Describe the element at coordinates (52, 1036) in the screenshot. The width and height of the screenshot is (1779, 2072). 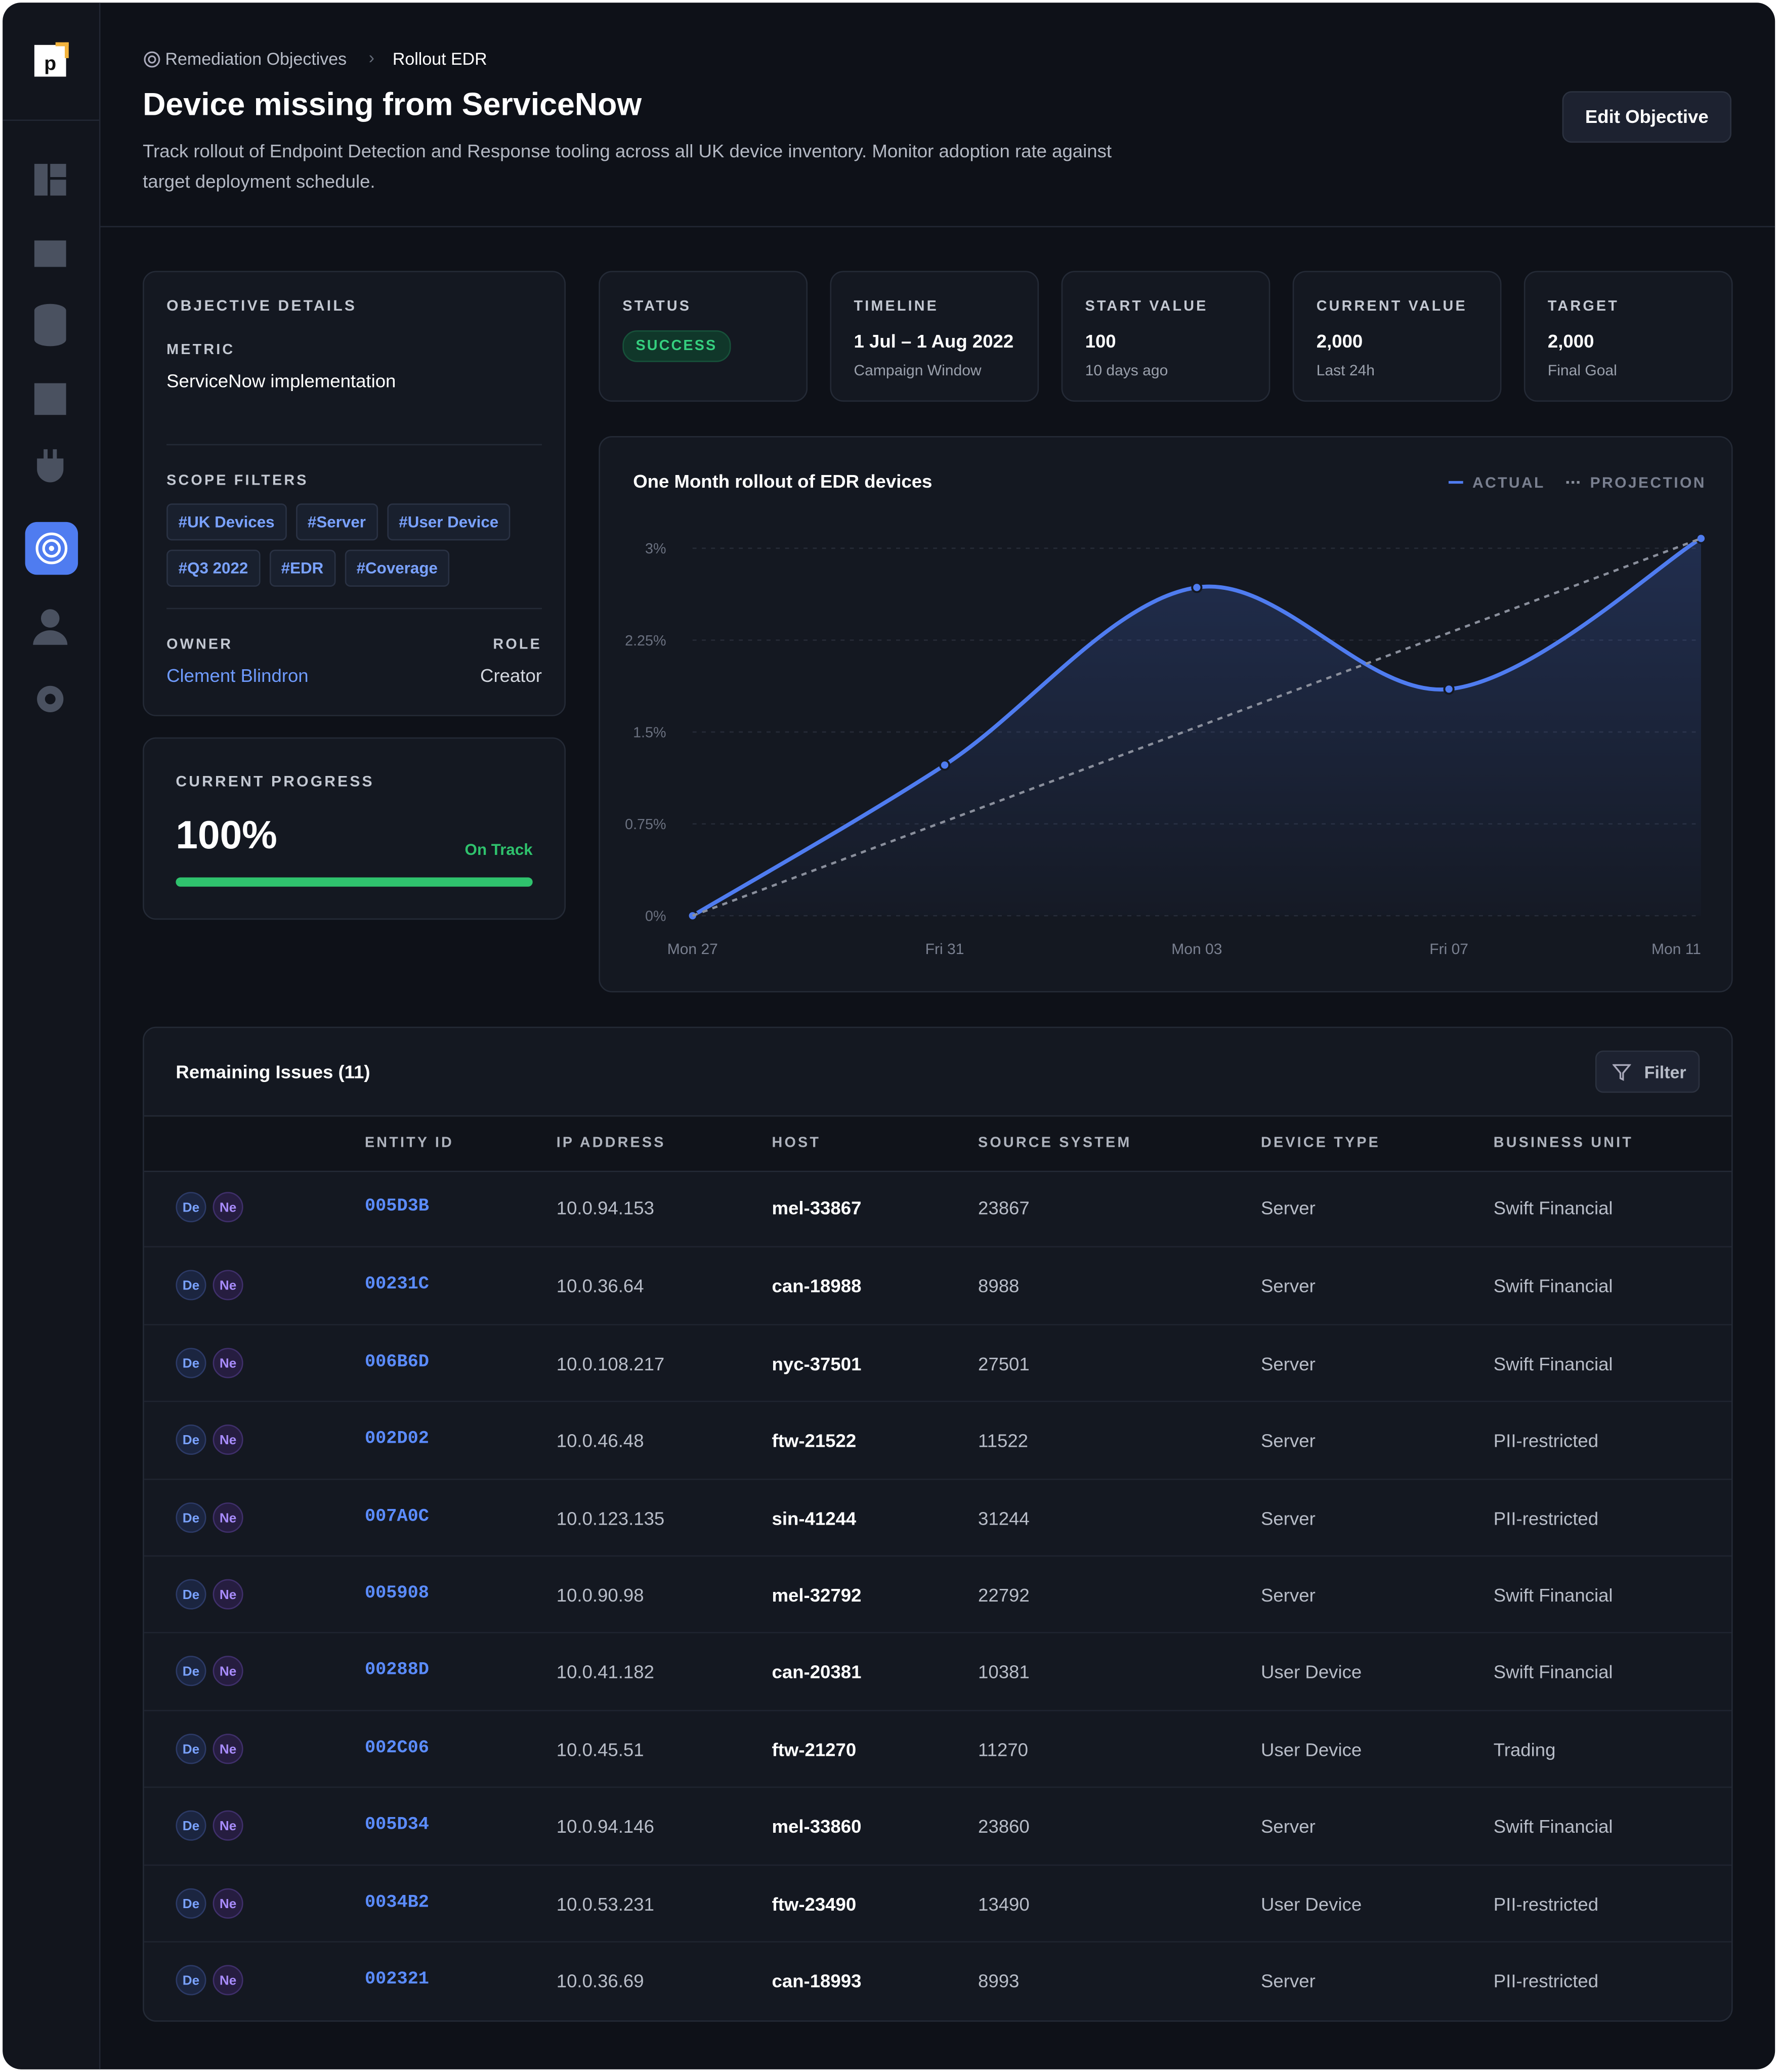
I see `sidebar: p` at that location.